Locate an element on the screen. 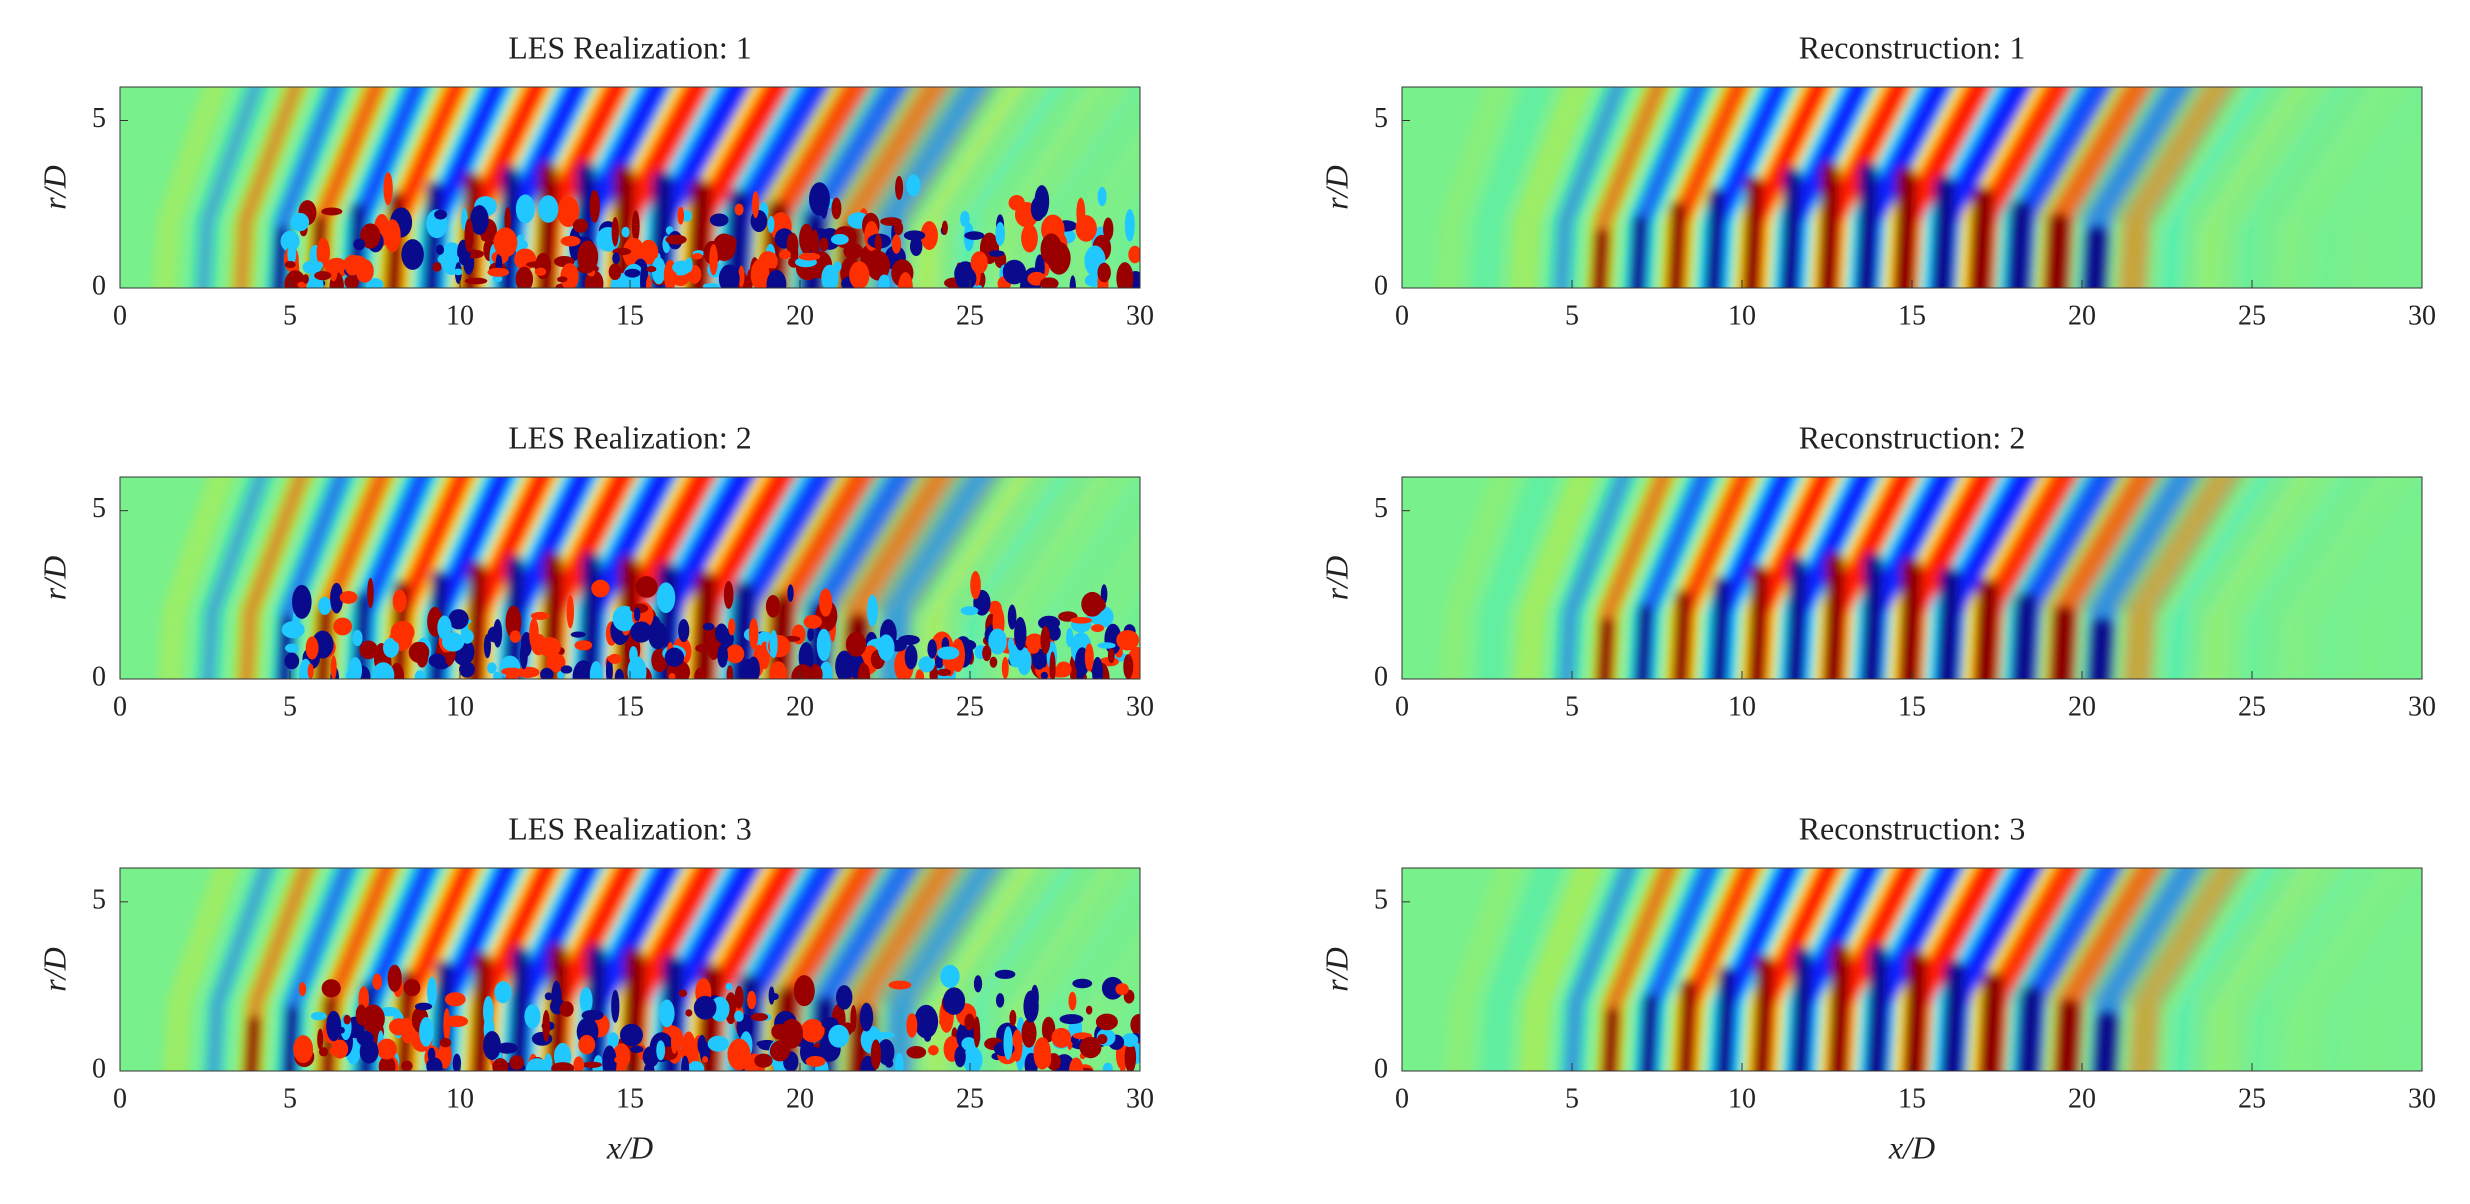 The image size is (2470, 1204). x-tick-label: 15 is located at coordinates (1912, 706).